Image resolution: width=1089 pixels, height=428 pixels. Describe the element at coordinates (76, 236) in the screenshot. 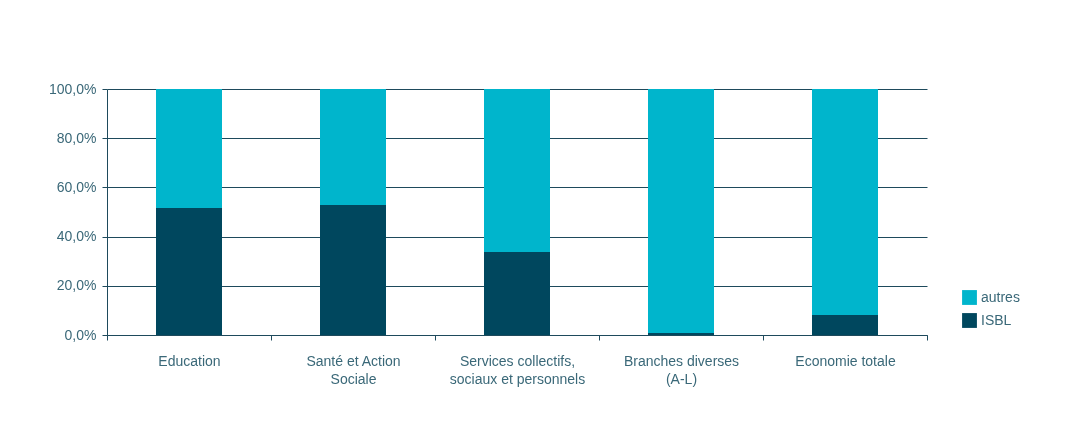

I see `y-tick-label: 40,0%` at that location.